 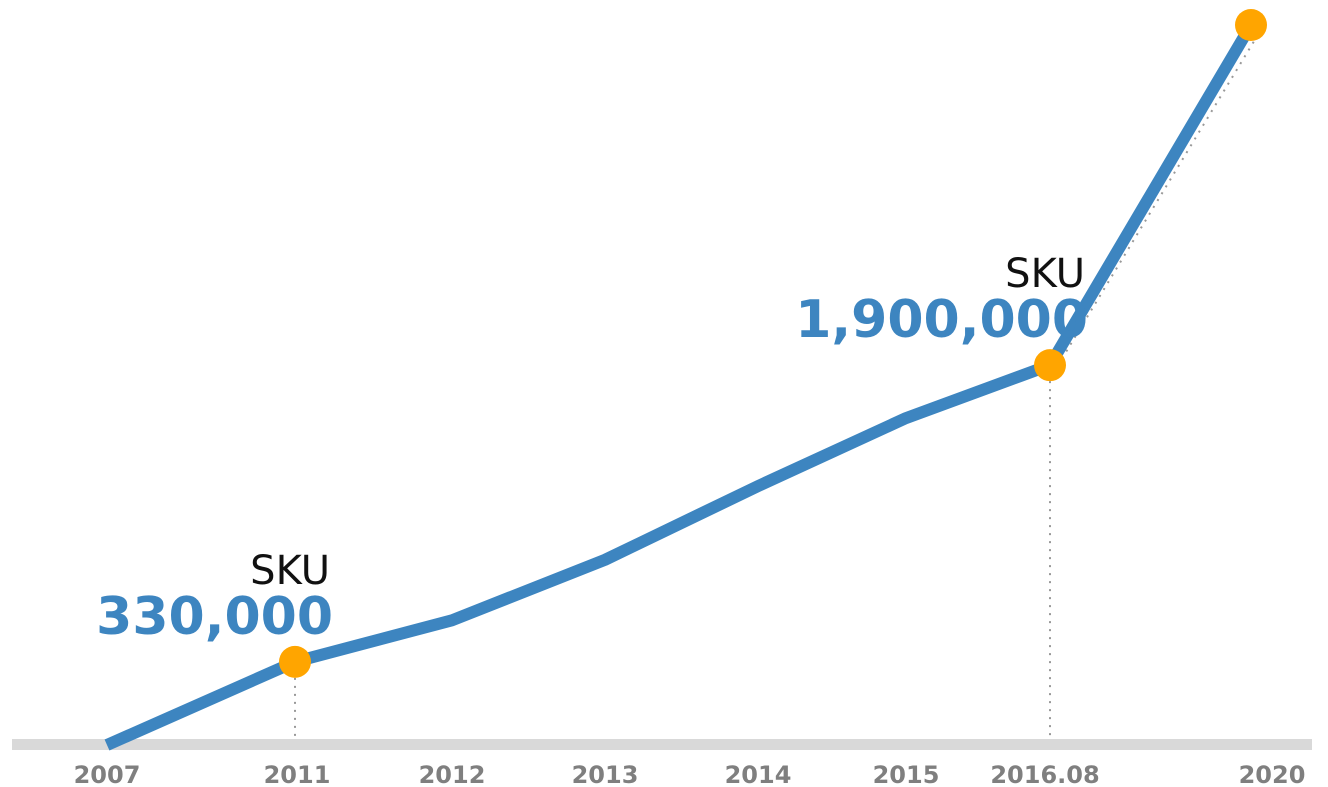 What do you see at coordinates (758, 774) in the screenshot?
I see `x-tick-label: 2014` at bounding box center [758, 774].